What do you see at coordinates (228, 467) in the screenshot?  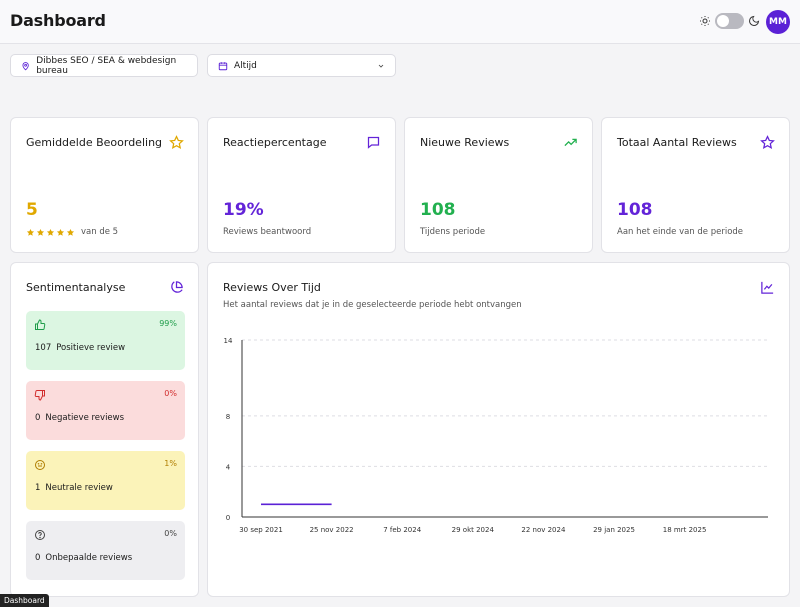 I see `y-tick-label: 4` at bounding box center [228, 467].